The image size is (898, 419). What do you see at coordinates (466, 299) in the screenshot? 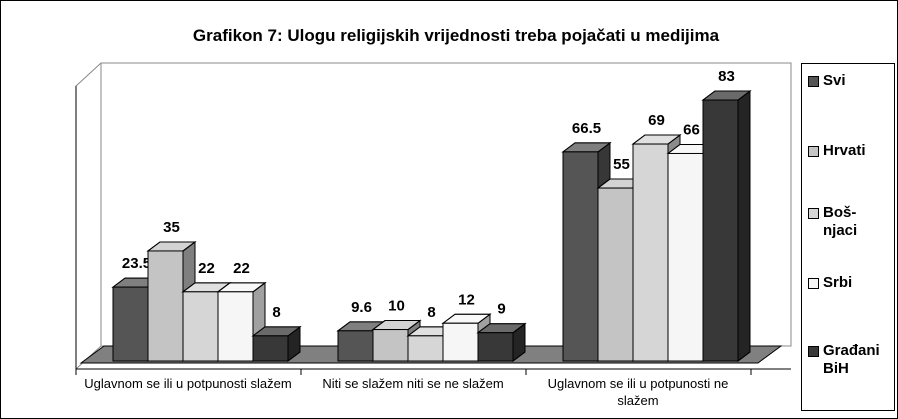
I see `data-label: 12` at bounding box center [466, 299].